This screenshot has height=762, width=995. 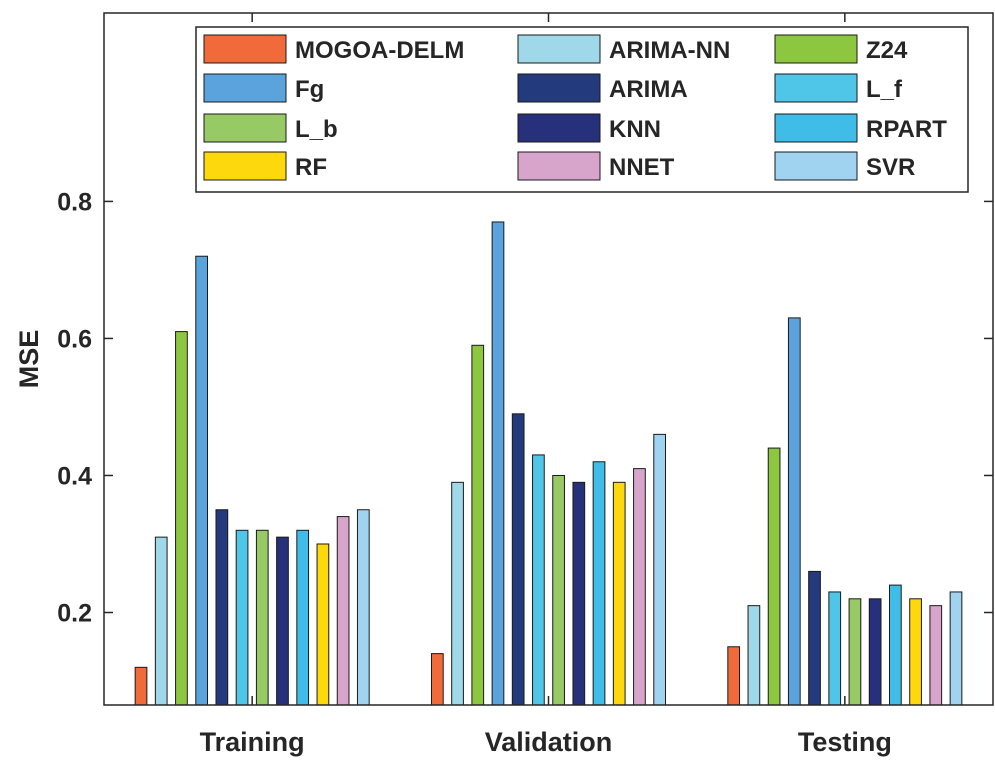 What do you see at coordinates (245, 88) in the screenshot?
I see `legend-swatch-fg` at bounding box center [245, 88].